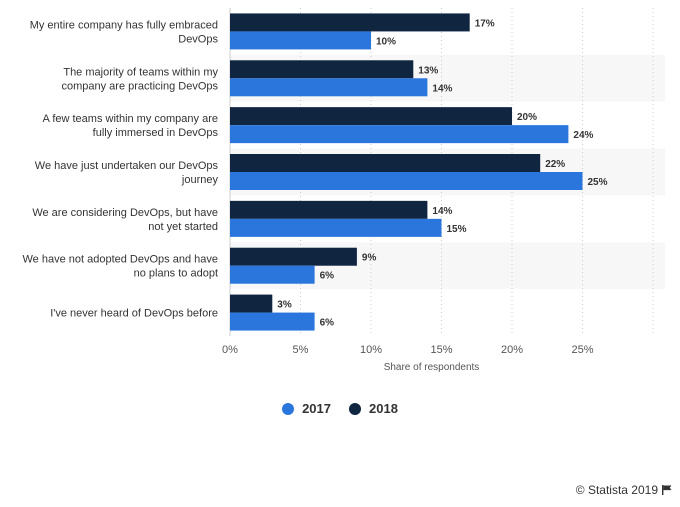  Describe the element at coordinates (230, 350) in the screenshot. I see `x-tick-label-0: 0%` at that location.